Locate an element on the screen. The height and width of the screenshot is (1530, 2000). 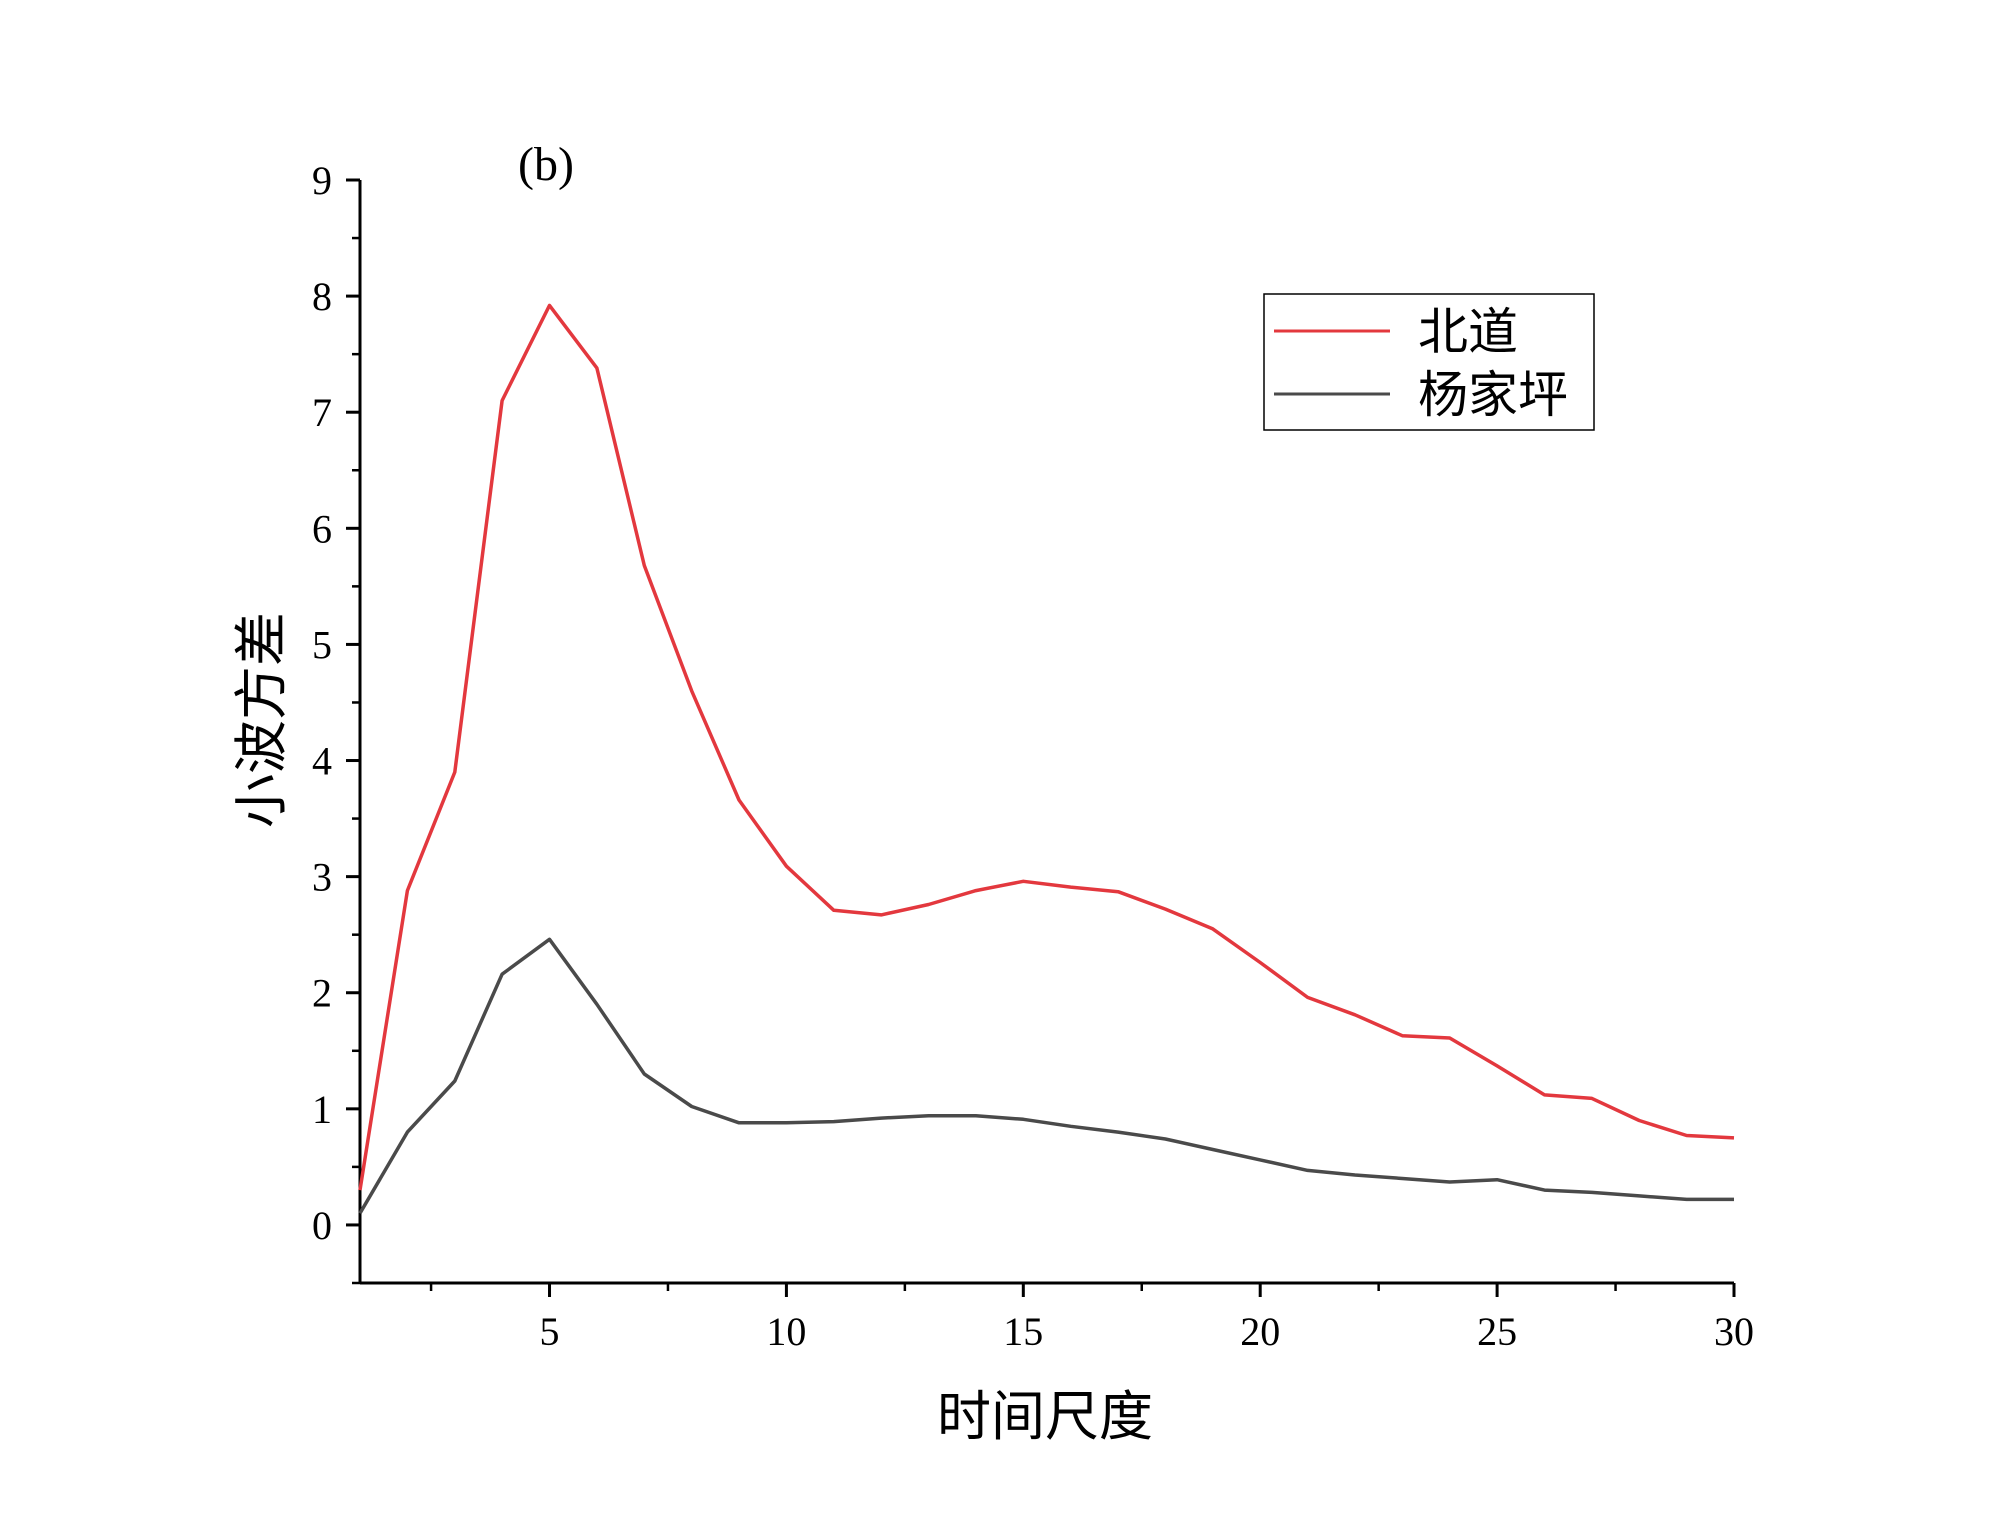
x-tick-label: 5 is located at coordinates (550, 1331).